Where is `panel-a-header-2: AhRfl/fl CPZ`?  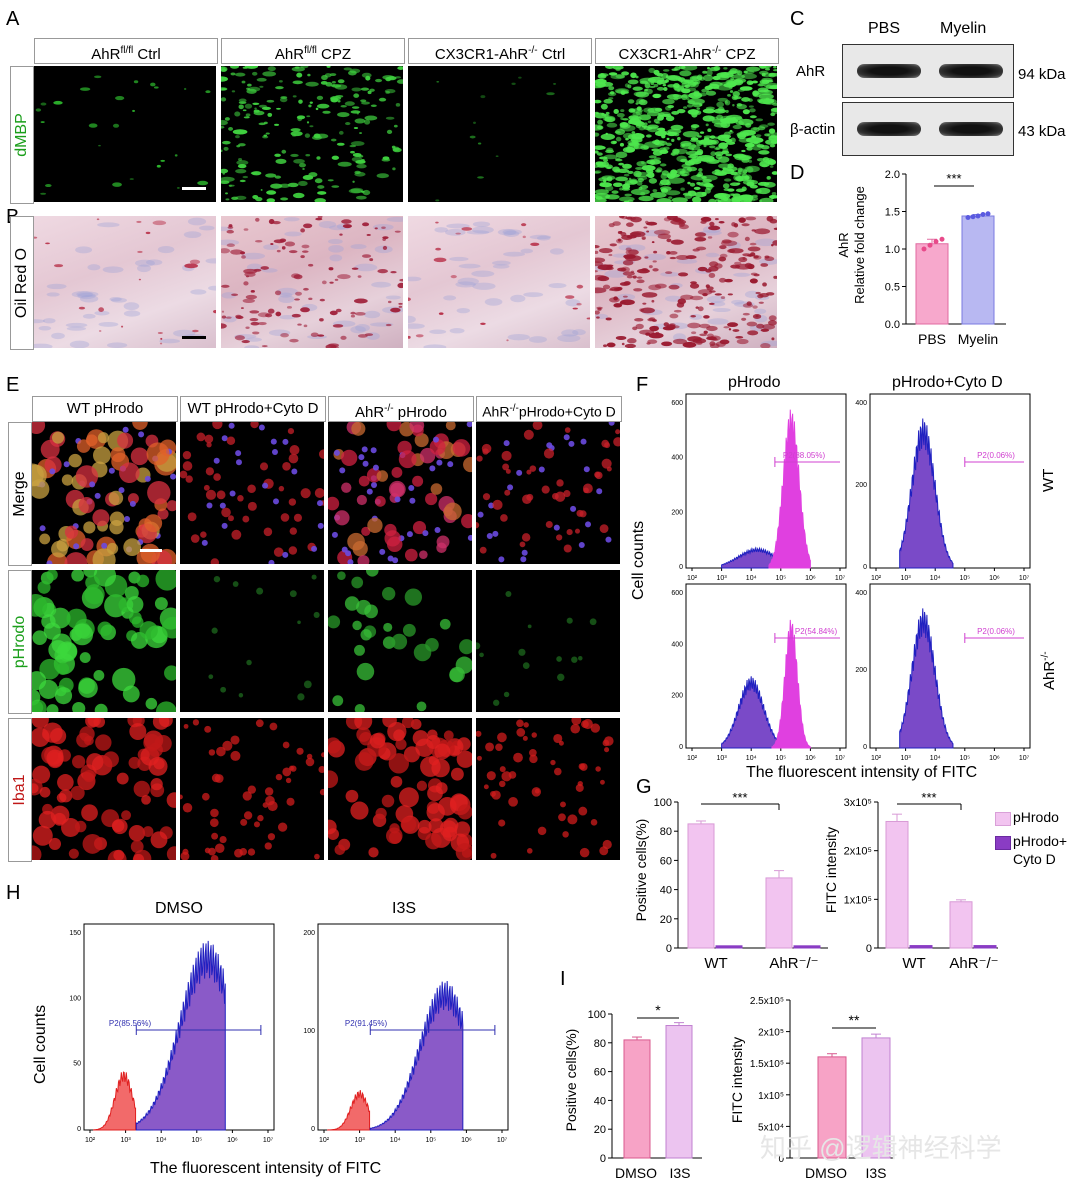 panel-a-header-2: AhRfl/fl CPZ is located at coordinates (313, 51).